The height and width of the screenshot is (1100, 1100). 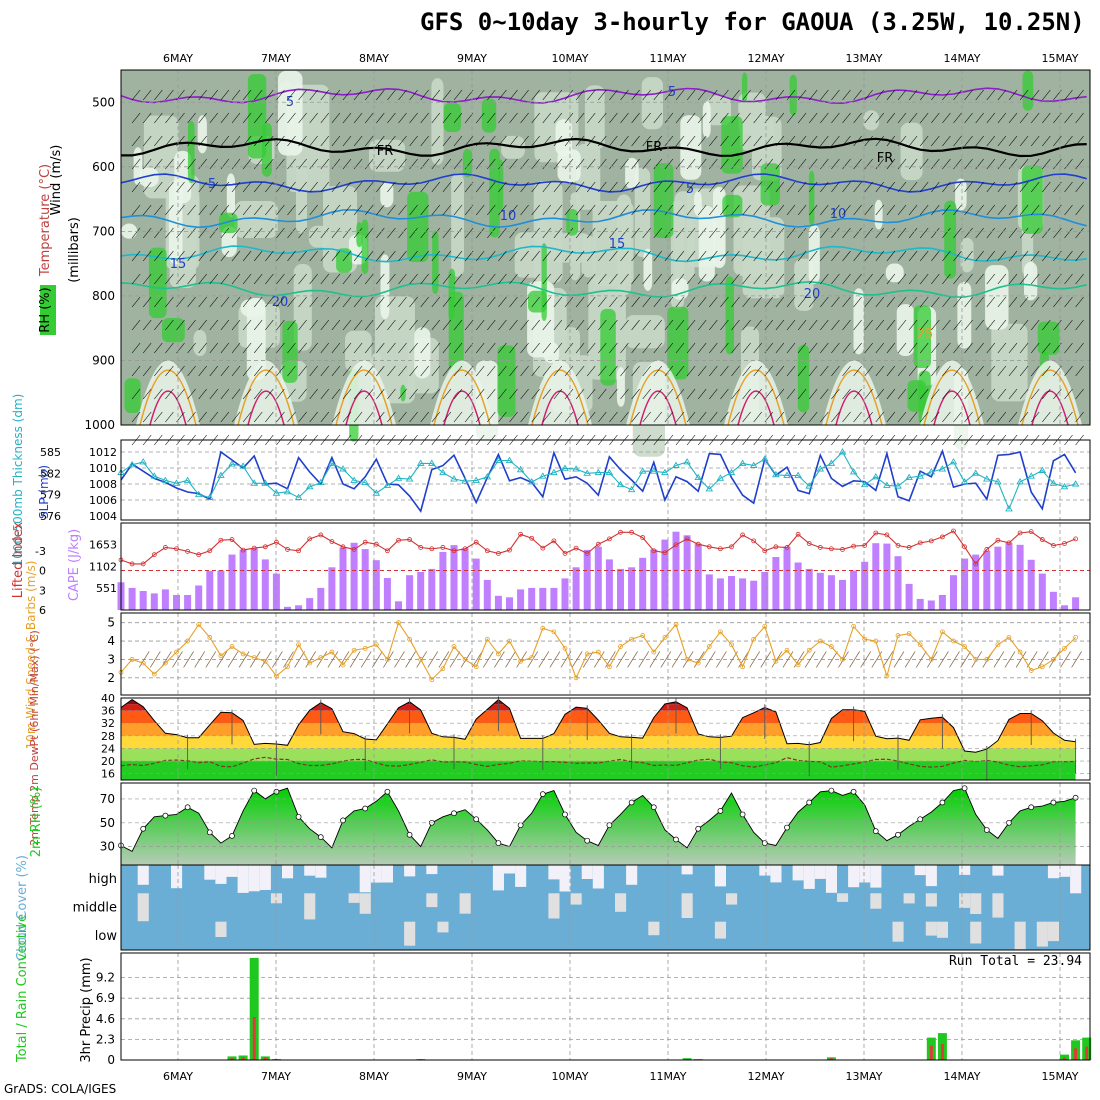 I want to click on precip-tick: 6.9, so click(x=105, y=998).